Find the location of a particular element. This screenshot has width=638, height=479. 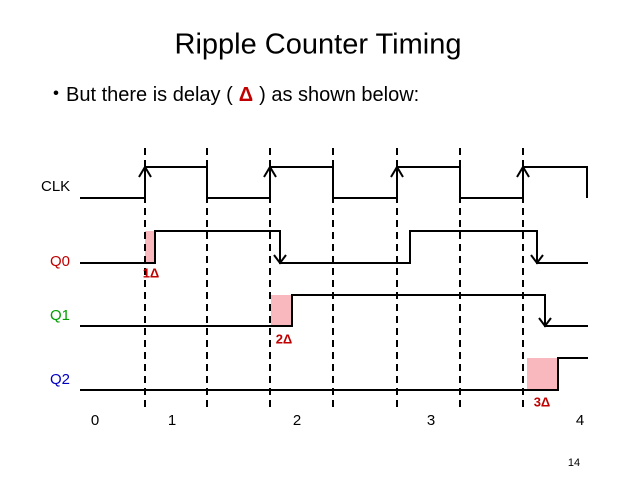

page-number: 14 is located at coordinates (574, 463).